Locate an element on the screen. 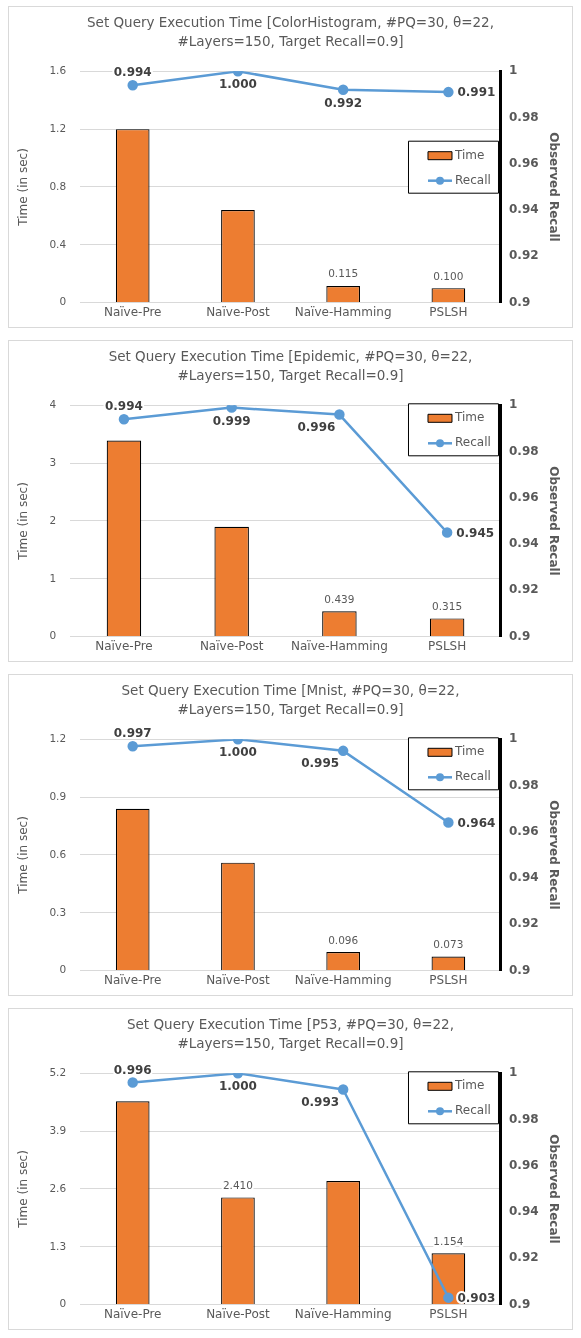 This screenshot has height=1338, width=581. data-label: 0.997 is located at coordinates (132, 733).